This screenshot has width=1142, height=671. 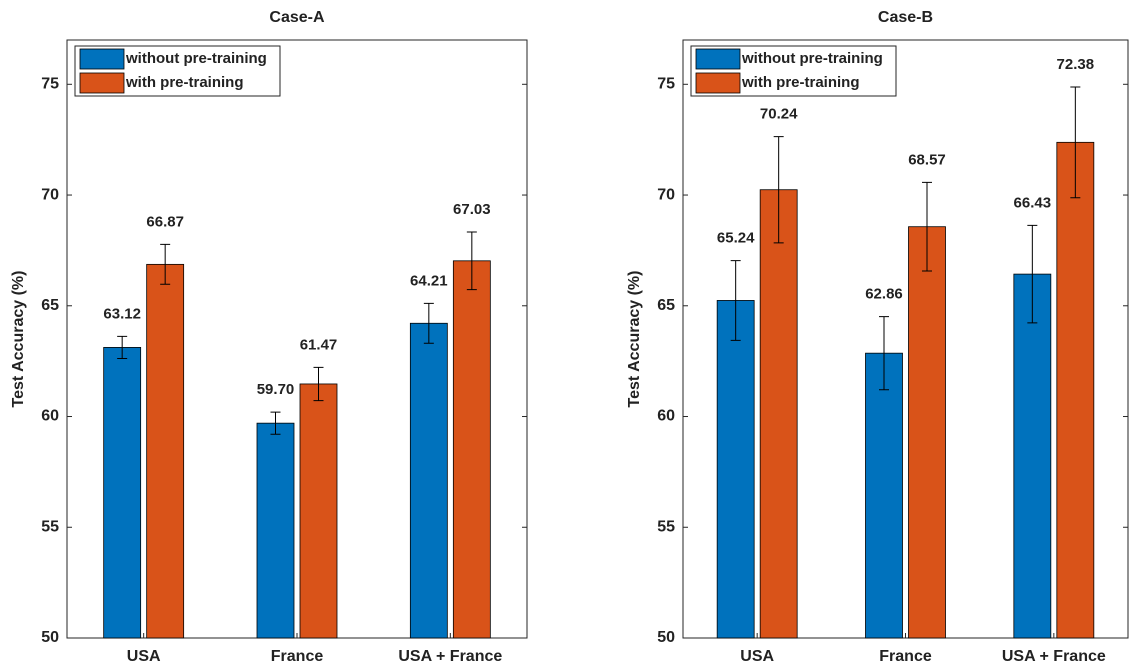 What do you see at coordinates (779, 114) in the screenshot?
I see `value-label: 70.24` at bounding box center [779, 114].